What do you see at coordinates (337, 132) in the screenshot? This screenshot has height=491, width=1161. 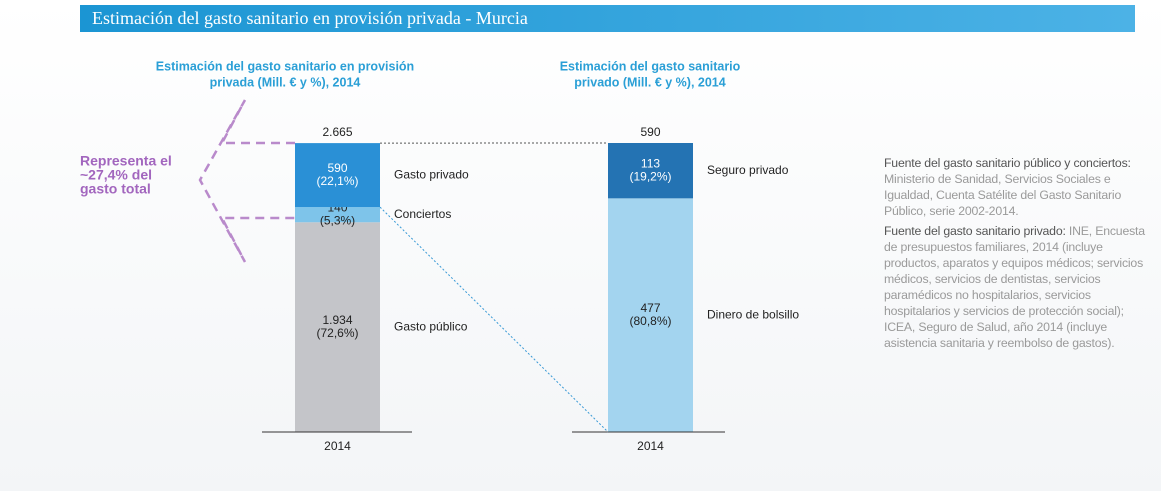 I see `total-label: 2.665` at bounding box center [337, 132].